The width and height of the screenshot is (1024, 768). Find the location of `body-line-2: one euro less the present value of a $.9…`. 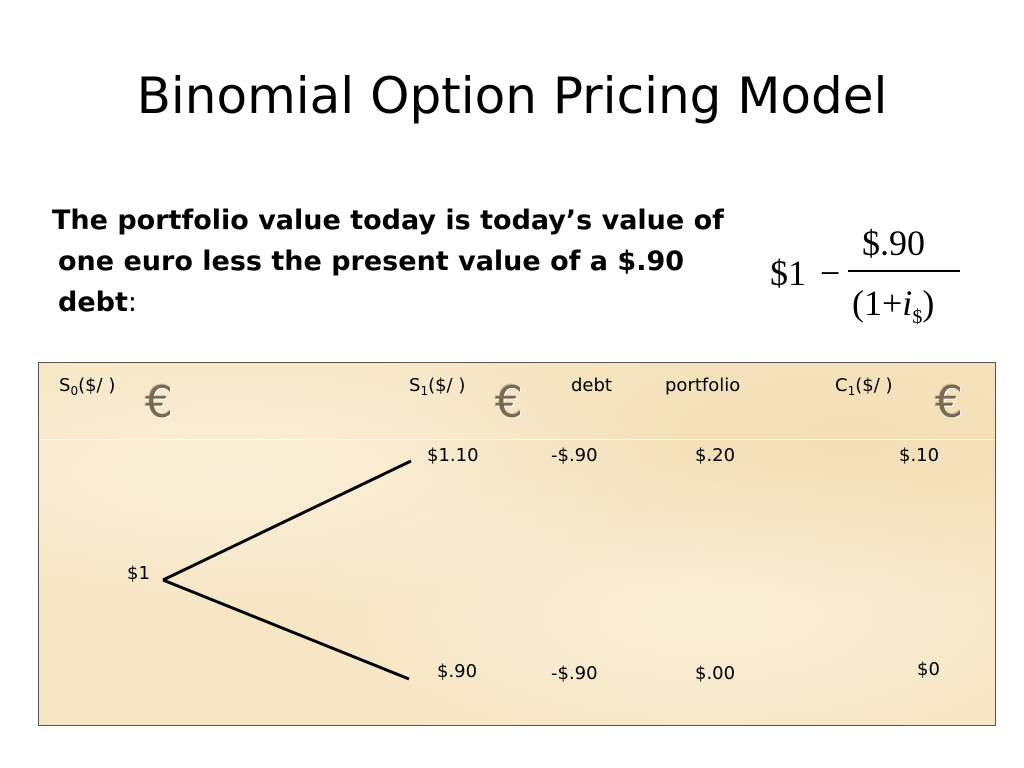

body-line-2: one euro less the present value of a $.9… is located at coordinates (371, 261).